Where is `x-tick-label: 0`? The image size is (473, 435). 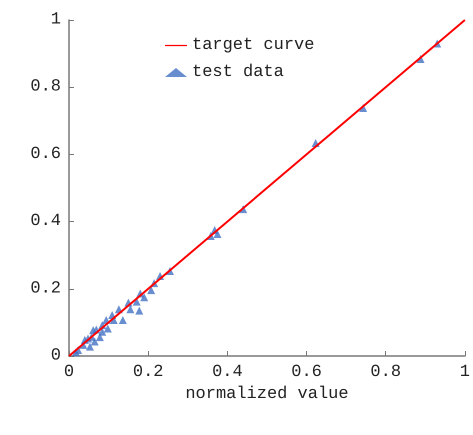 x-tick-label: 0 is located at coordinates (69, 372).